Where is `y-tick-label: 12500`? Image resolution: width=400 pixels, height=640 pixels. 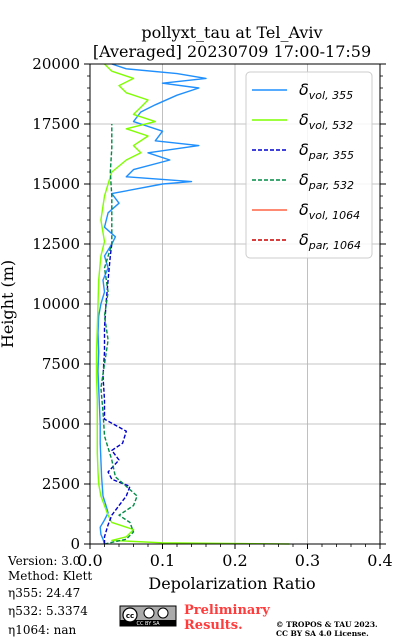 y-tick-label: 12500 is located at coordinates (56, 244).